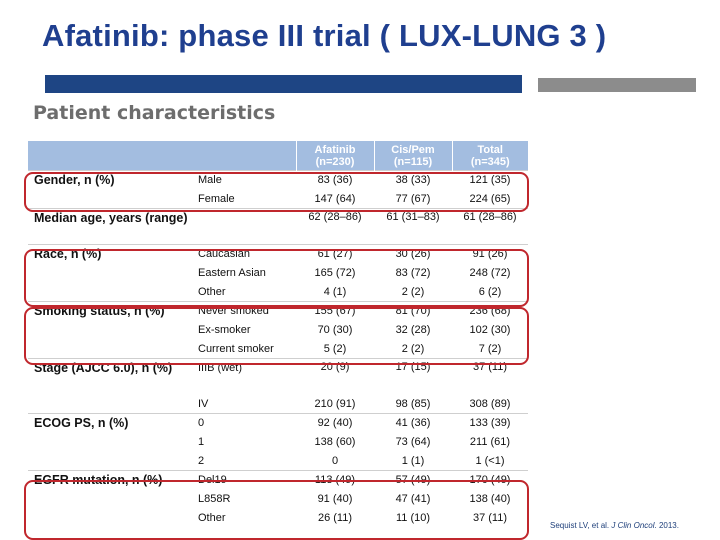  I want to click on cell-afatinib: 0, so click(335, 460).